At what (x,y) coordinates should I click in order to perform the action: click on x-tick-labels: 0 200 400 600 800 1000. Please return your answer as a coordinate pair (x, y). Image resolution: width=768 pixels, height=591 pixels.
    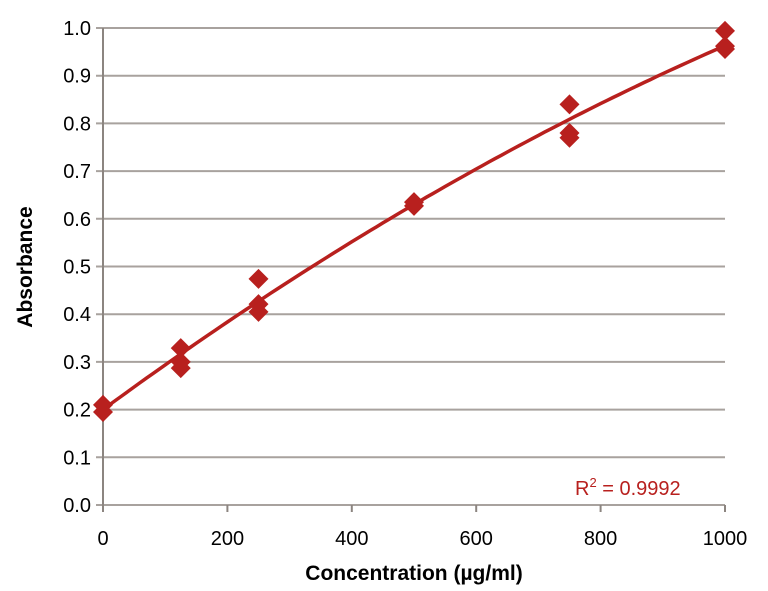
    Looking at the image, I should click on (422, 539).